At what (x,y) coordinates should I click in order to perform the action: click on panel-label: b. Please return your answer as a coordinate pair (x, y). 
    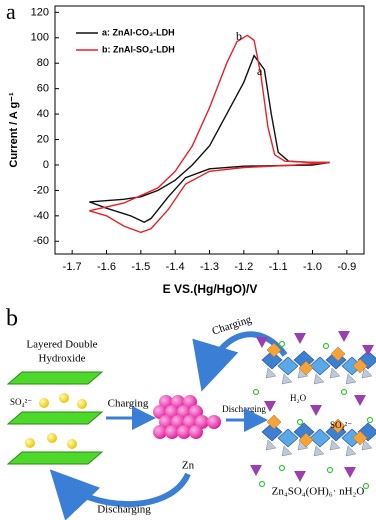
    Looking at the image, I should click on (12, 319).